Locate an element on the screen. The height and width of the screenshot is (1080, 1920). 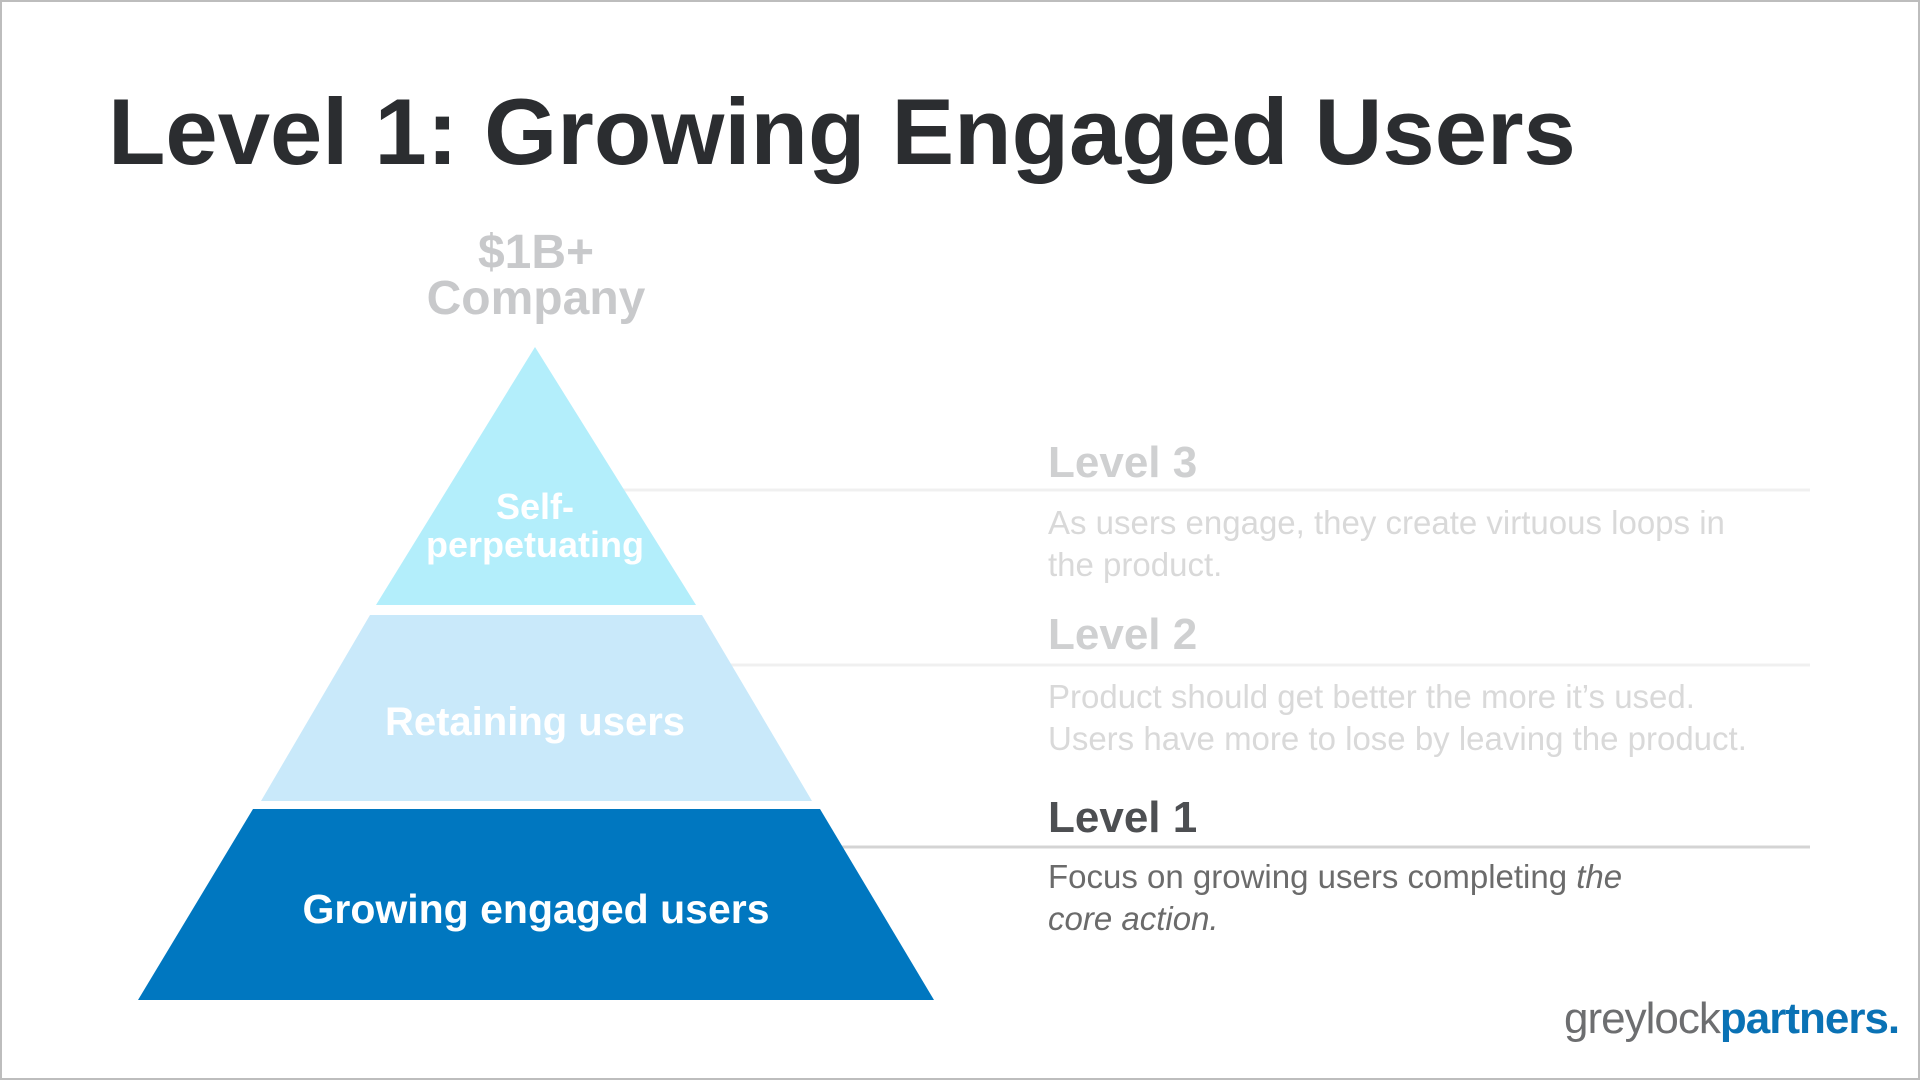
desc-emphasis: the is located at coordinates (1599, 876).